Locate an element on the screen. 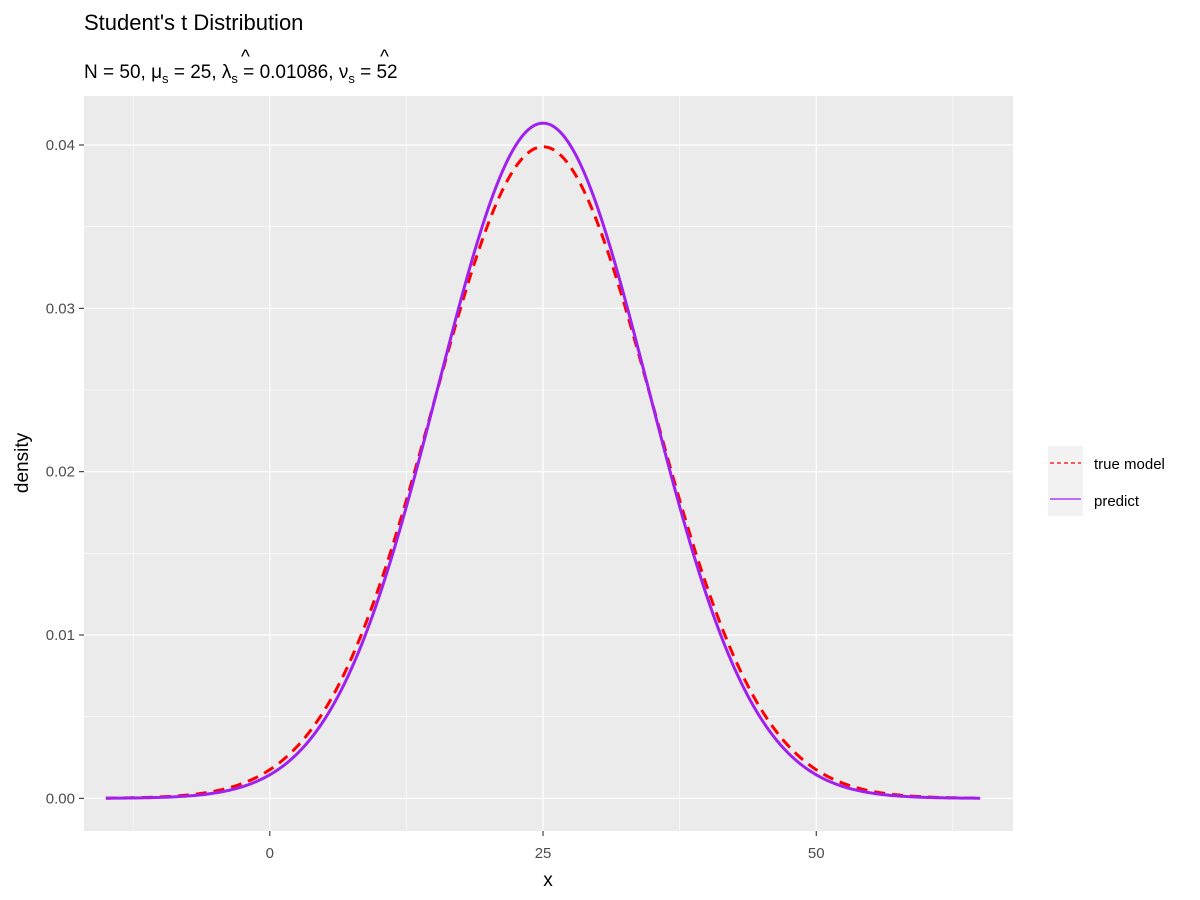 The height and width of the screenshot is (900, 1200). lambda-hat-mark: ^ is located at coordinates (245, 57).